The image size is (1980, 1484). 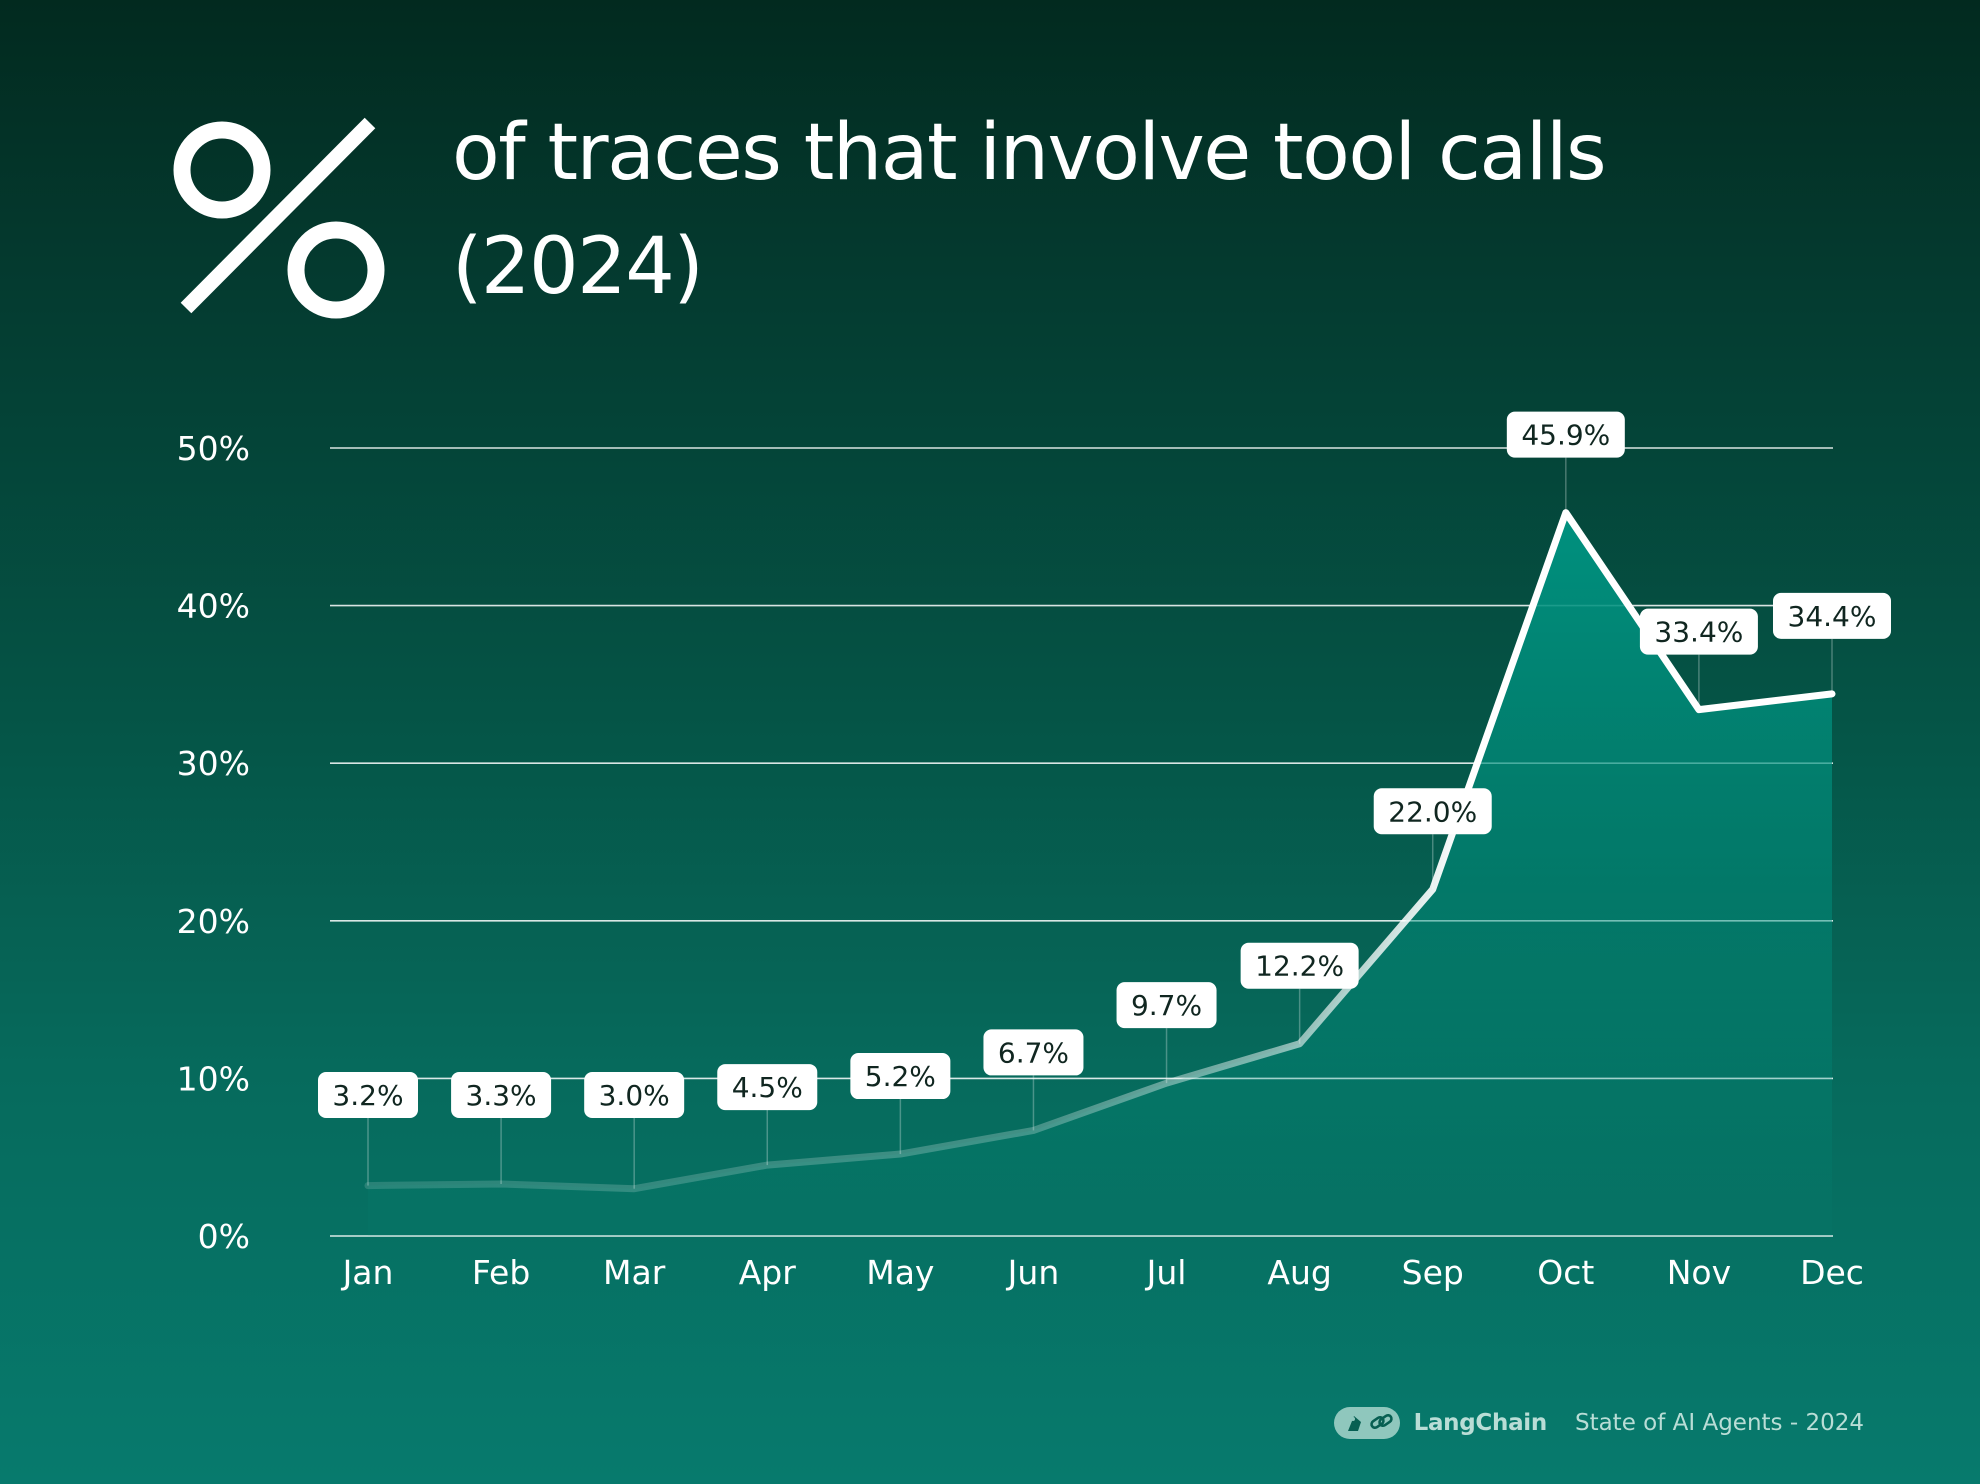 I want to click on data-label: 45.9%, so click(x=1565, y=435).